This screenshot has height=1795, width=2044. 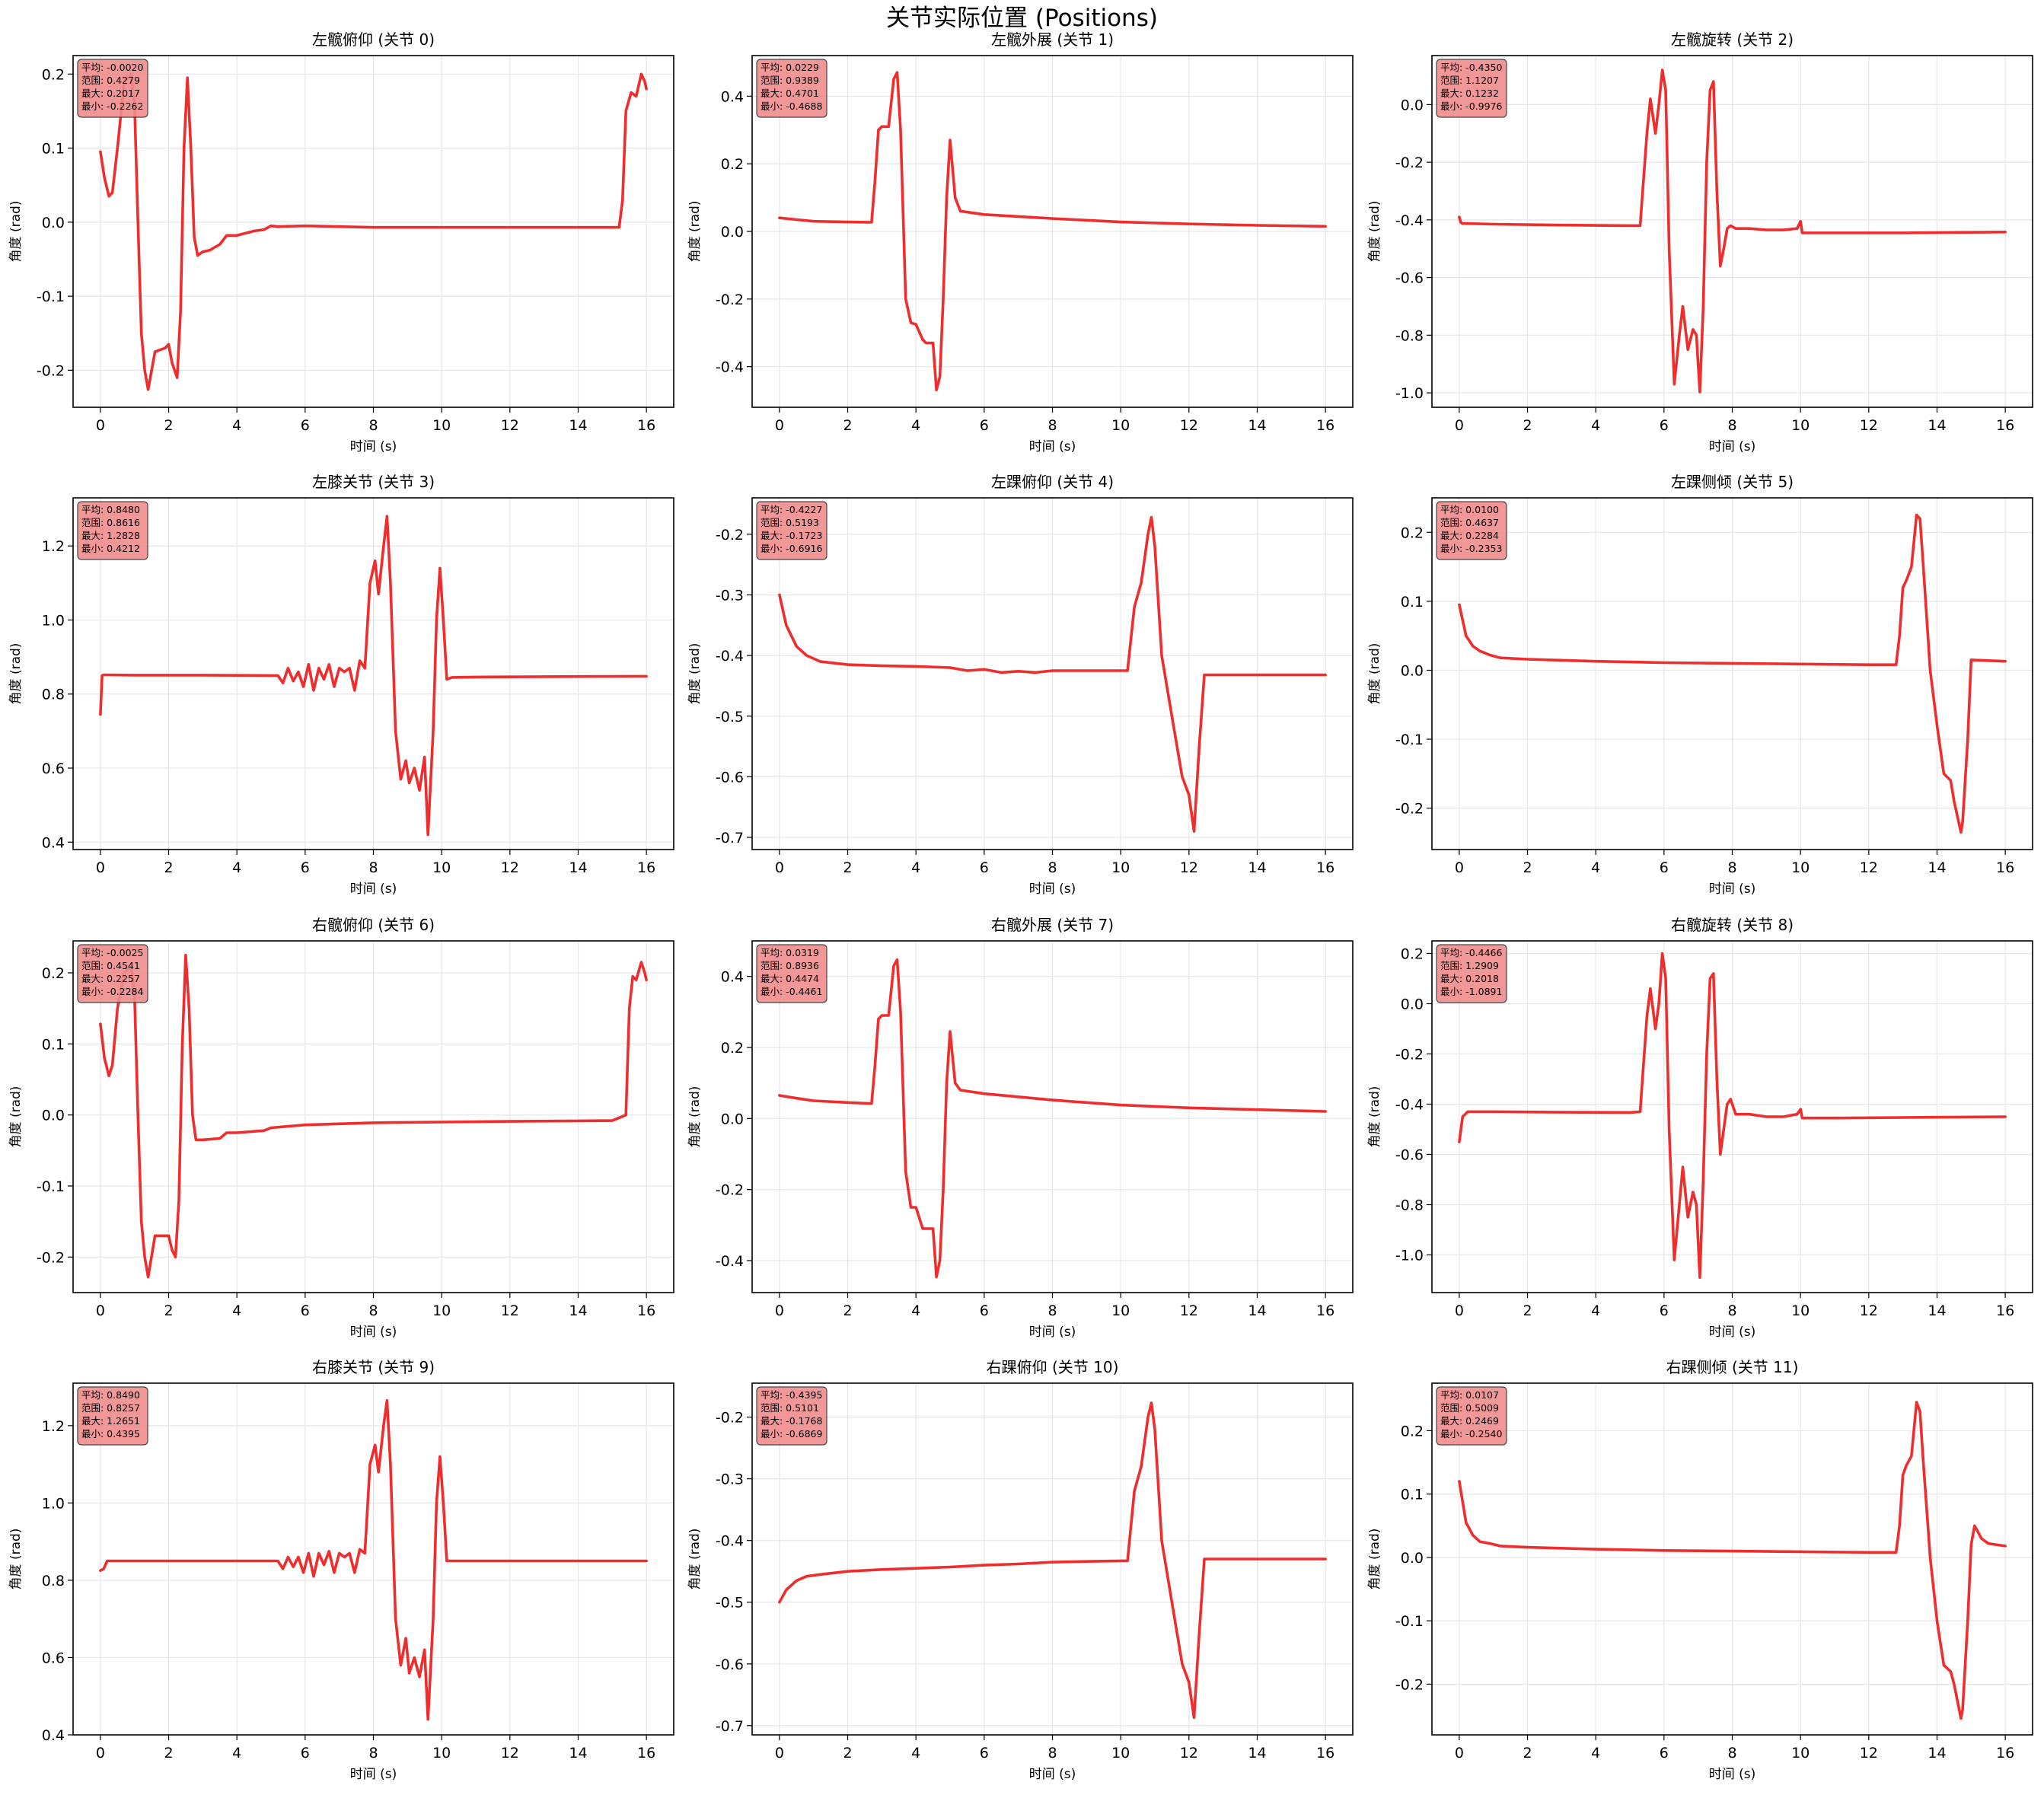 What do you see at coordinates (51, 1187) in the screenshot?
I see `y-tick-label: -0.1` at bounding box center [51, 1187].